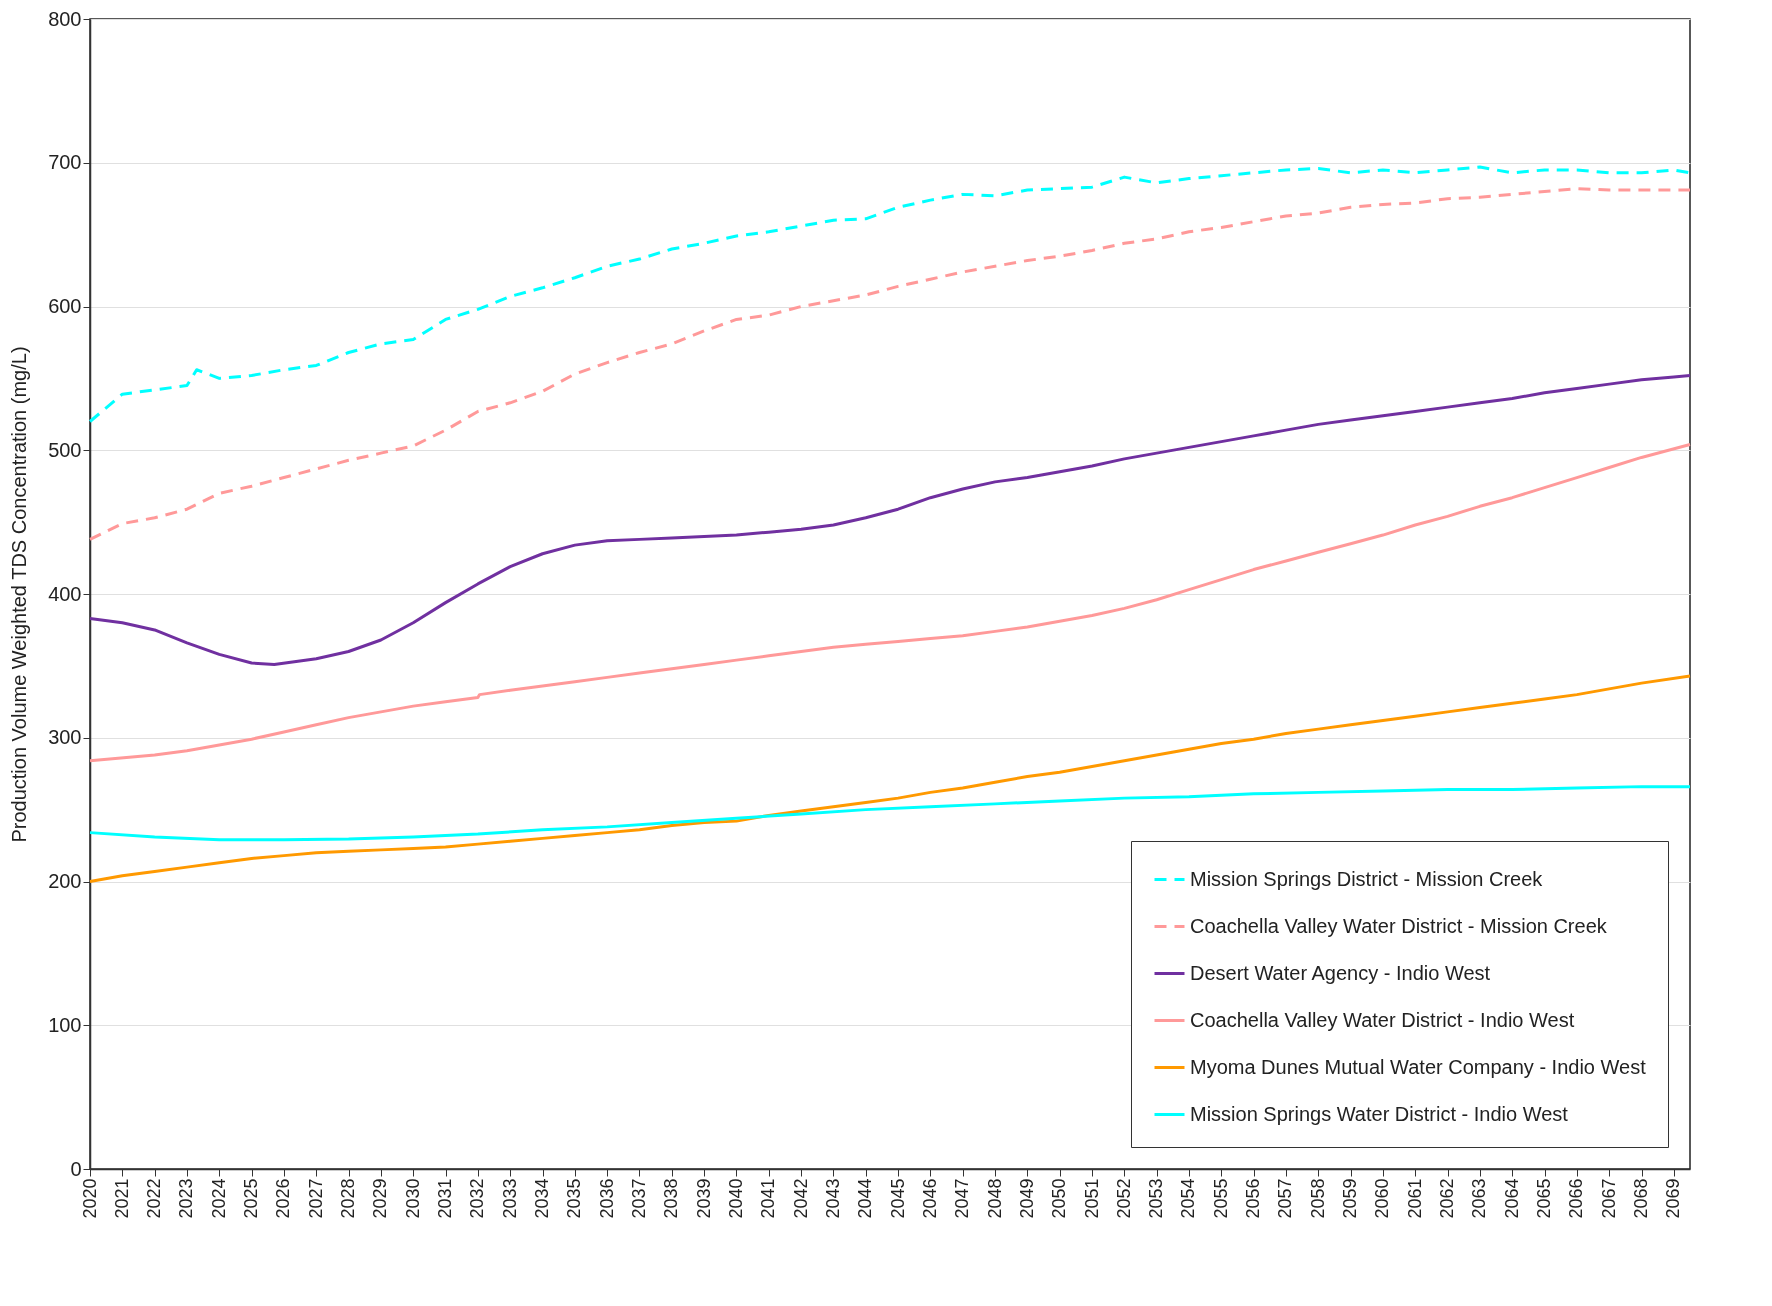  What do you see at coordinates (574, 1198) in the screenshot?
I see `x-tick-label: 2035` at bounding box center [574, 1198].